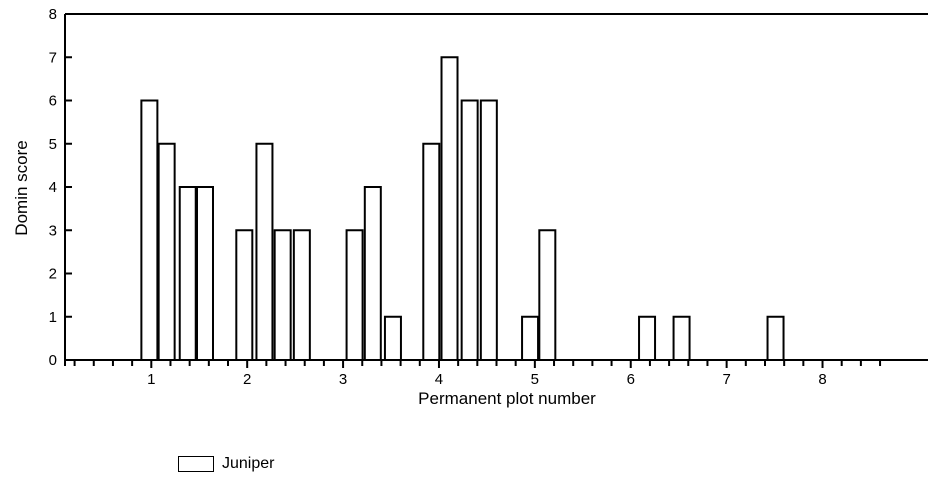  What do you see at coordinates (507, 398) in the screenshot?
I see `x-axis-title: Permanent plot number` at bounding box center [507, 398].